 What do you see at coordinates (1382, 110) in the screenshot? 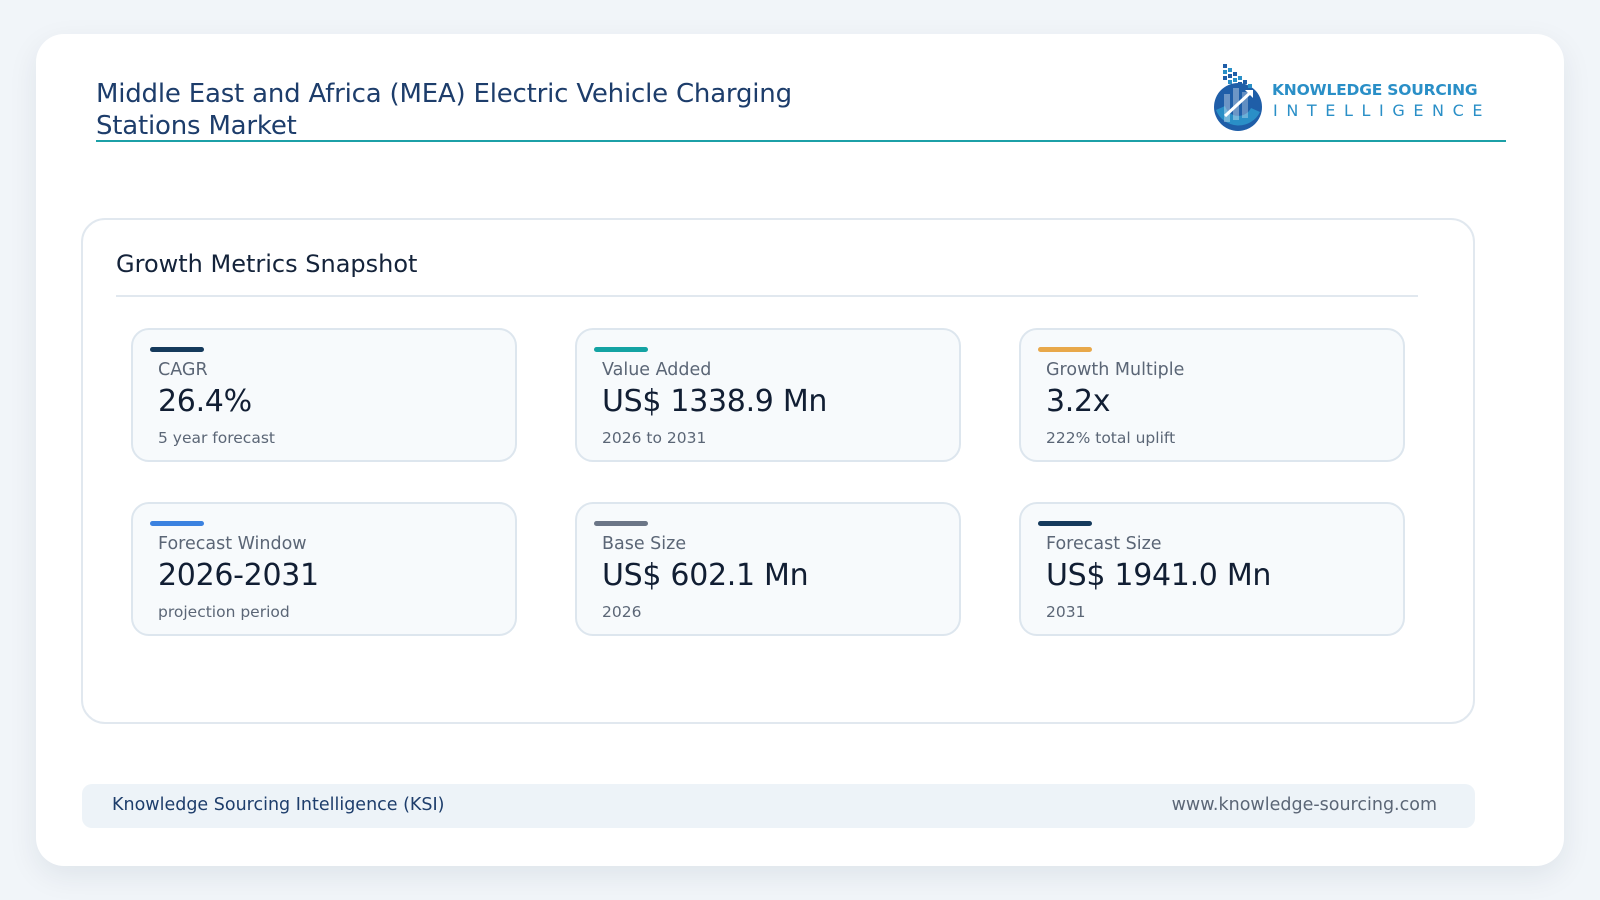
I see `brand-tagline: INTELLIGENCE` at bounding box center [1382, 110].